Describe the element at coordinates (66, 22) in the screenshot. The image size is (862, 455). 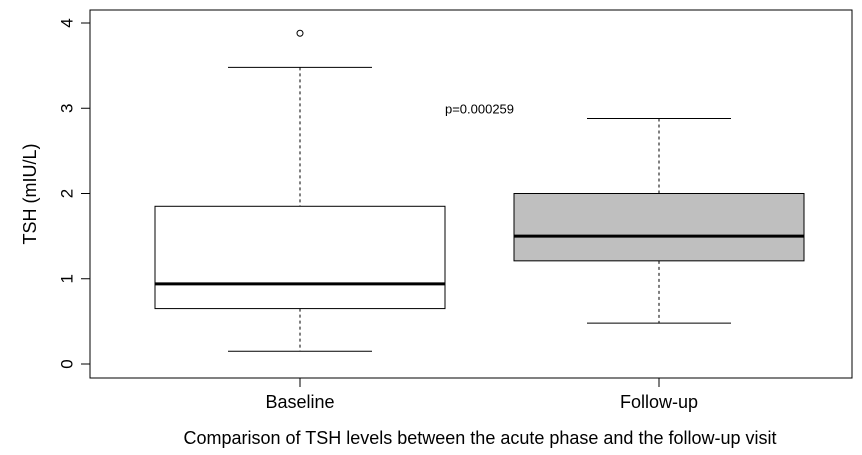
I see `y-tick-label: 4` at that location.